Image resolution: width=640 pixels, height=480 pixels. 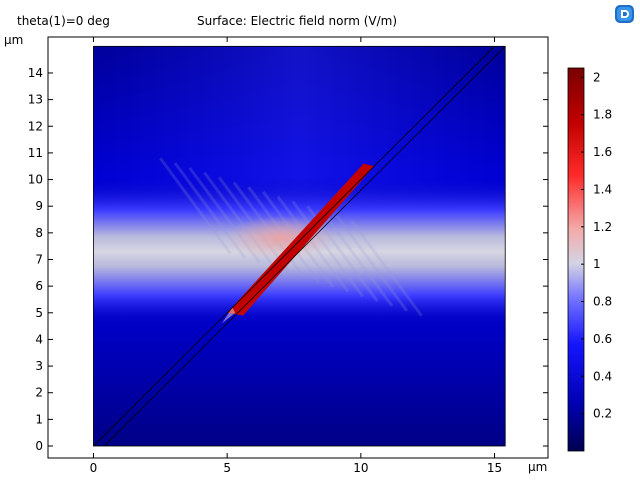 What do you see at coordinates (39, 286) in the screenshot?
I see `y-tick-label: 6` at bounding box center [39, 286].